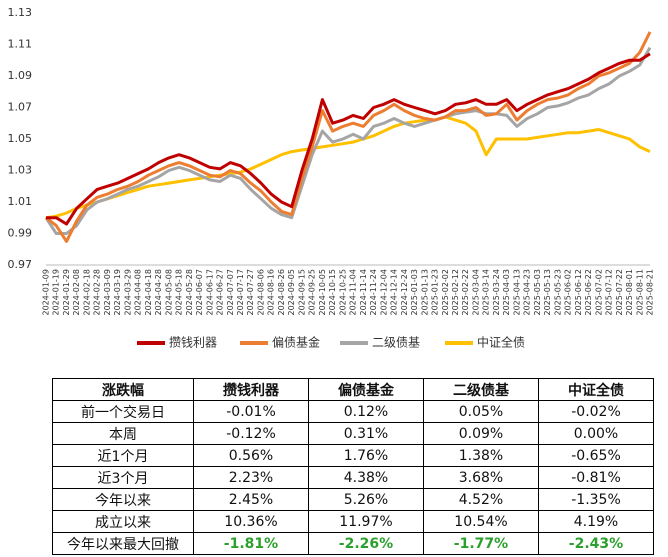 This screenshot has width=668, height=557. Describe the element at coordinates (209, 292) in the screenshot. I see `x-tick-label: 2024-06-17` at that location.